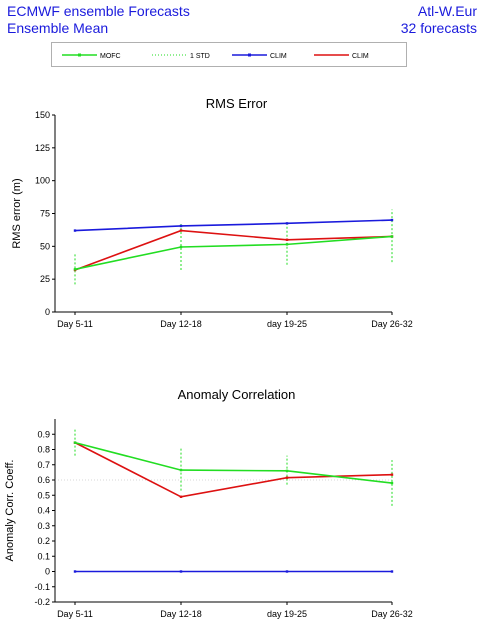 This screenshot has width=483, height=624. I want to click on y-tick-label: 0.2, so click(43, 541).